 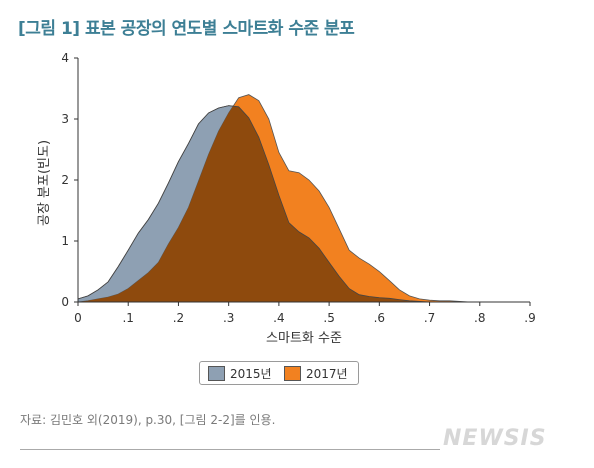 What do you see at coordinates (251, 373) in the screenshot?
I see `legend-label-2015: 2015년` at bounding box center [251, 373].